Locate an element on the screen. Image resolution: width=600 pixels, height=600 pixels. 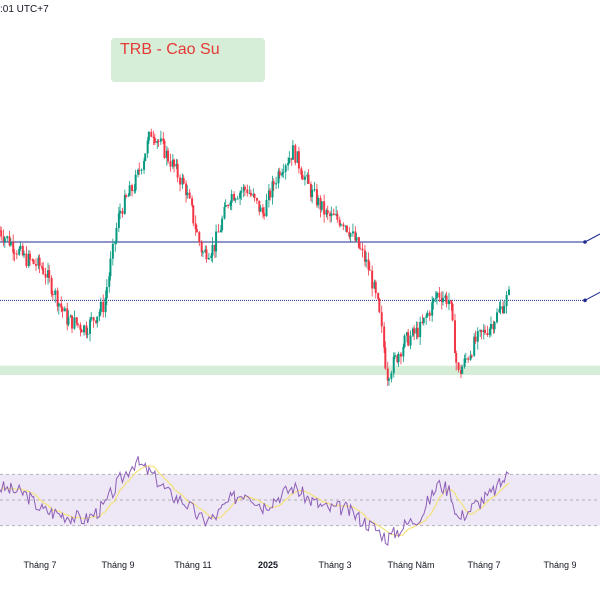
support-zone is located at coordinates (300, 370).